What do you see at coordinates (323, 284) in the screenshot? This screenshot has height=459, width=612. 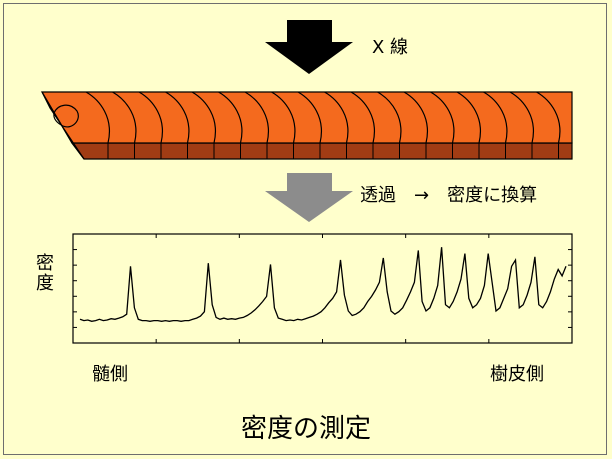 I see `density-series-line` at bounding box center [323, 284].